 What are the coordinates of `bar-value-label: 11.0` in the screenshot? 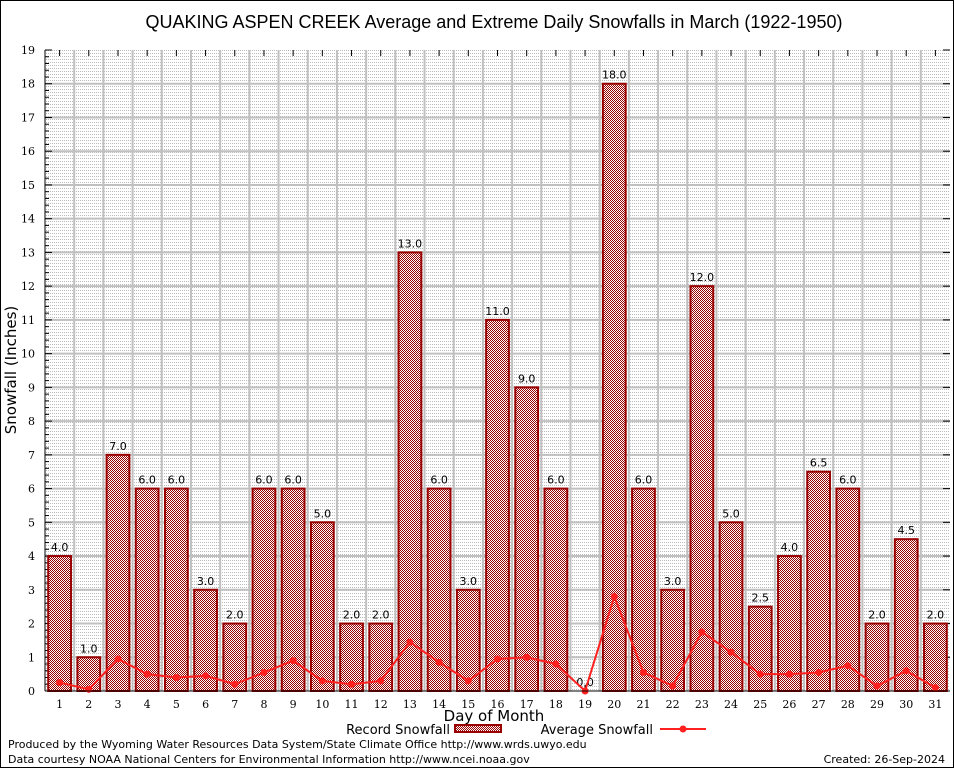 It's located at (497, 311).